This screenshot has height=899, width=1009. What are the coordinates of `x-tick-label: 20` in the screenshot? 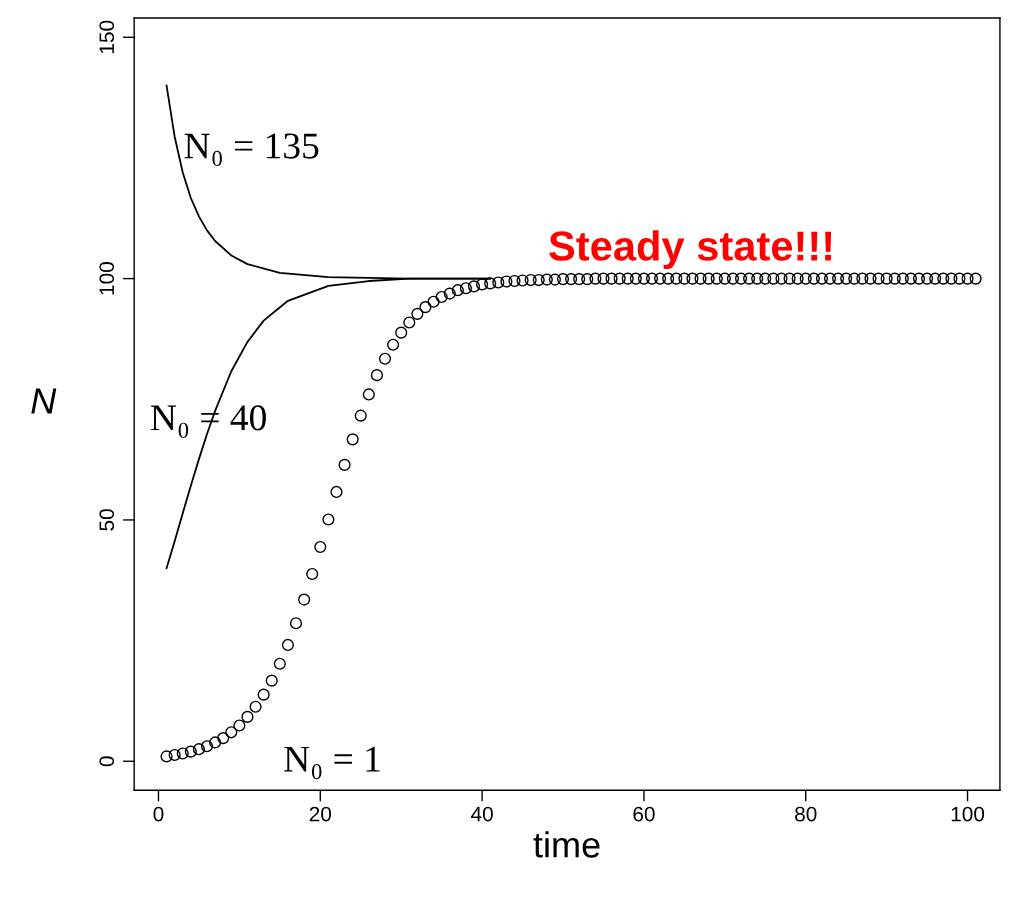 It's located at (320, 814).